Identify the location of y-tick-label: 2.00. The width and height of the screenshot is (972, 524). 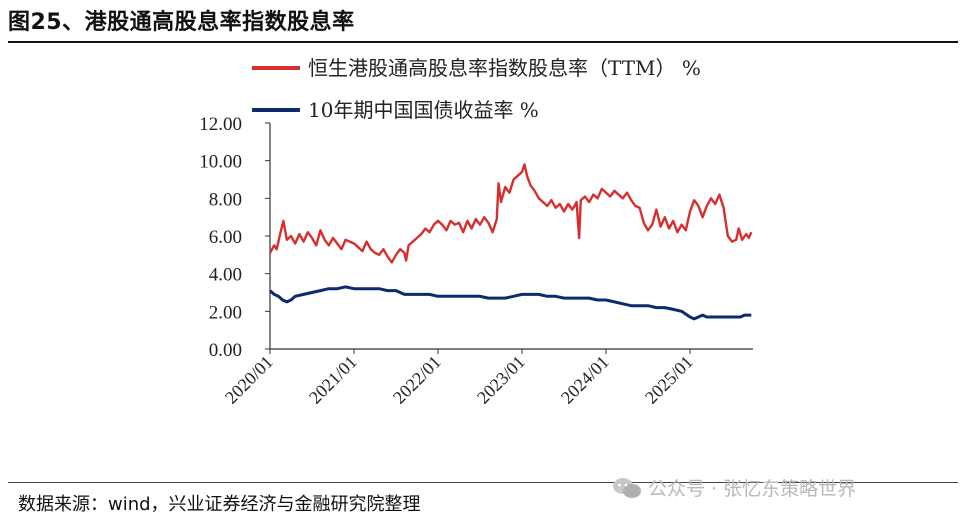
(225, 312).